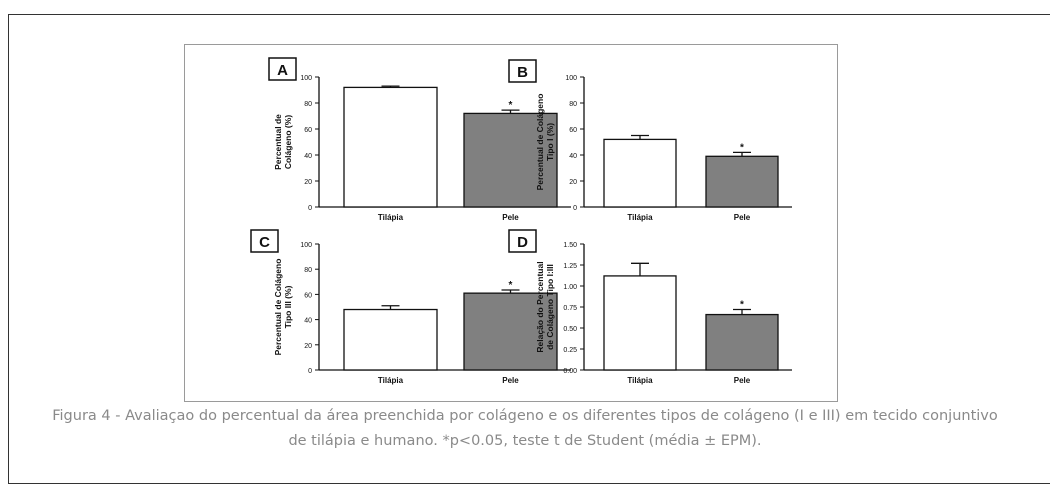 Image resolution: width=1050 pixels, height=484 pixels. I want to click on panel-b-significance-marker: *, so click(742, 147).